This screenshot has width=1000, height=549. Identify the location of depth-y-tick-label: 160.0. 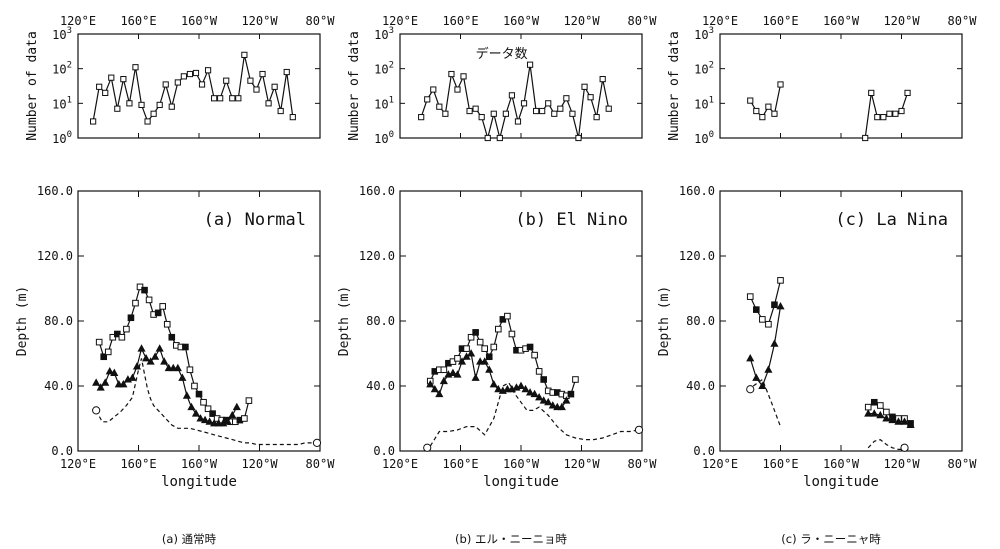
(697, 191).